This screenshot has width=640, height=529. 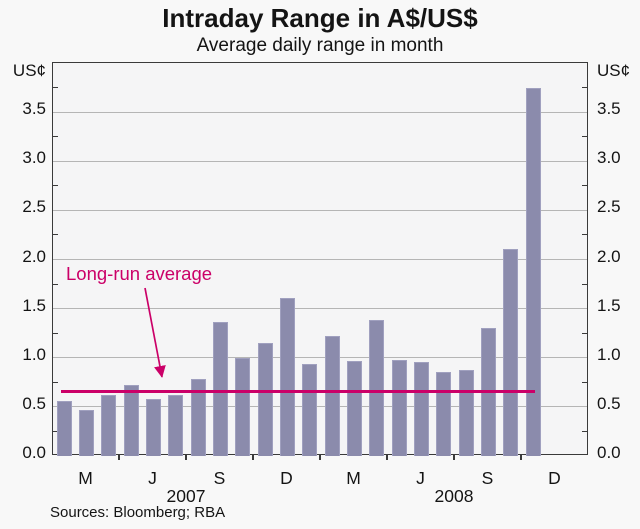 What do you see at coordinates (511, 352) in the screenshot?
I see `bar-sep-2008` at bounding box center [511, 352].